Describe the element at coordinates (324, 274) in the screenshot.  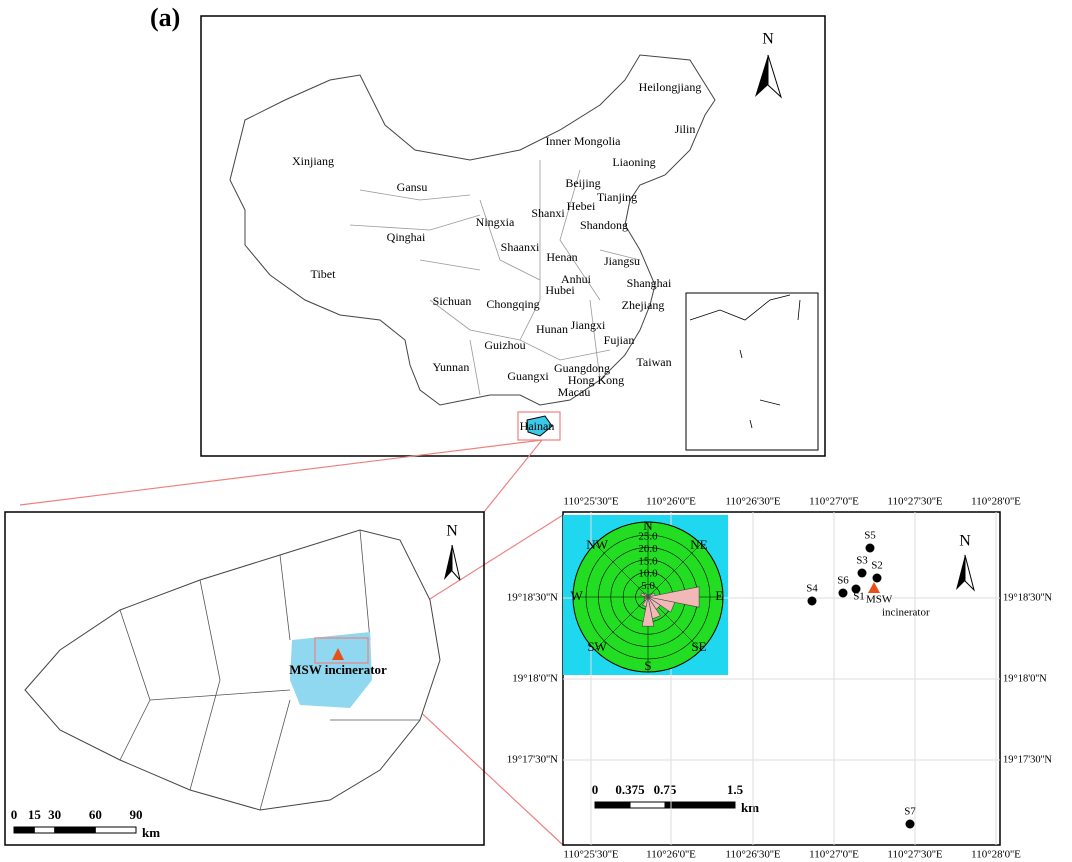
I see `province-label: Tibet` at that location.